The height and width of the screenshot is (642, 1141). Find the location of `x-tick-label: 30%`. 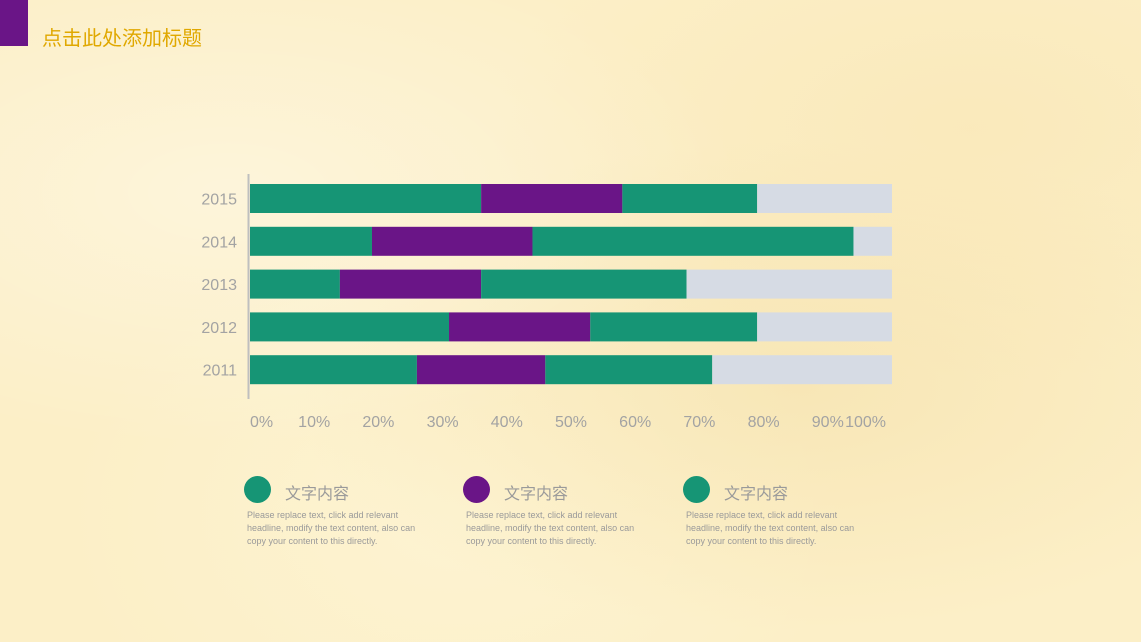

x-tick-label: 30% is located at coordinates (443, 422).